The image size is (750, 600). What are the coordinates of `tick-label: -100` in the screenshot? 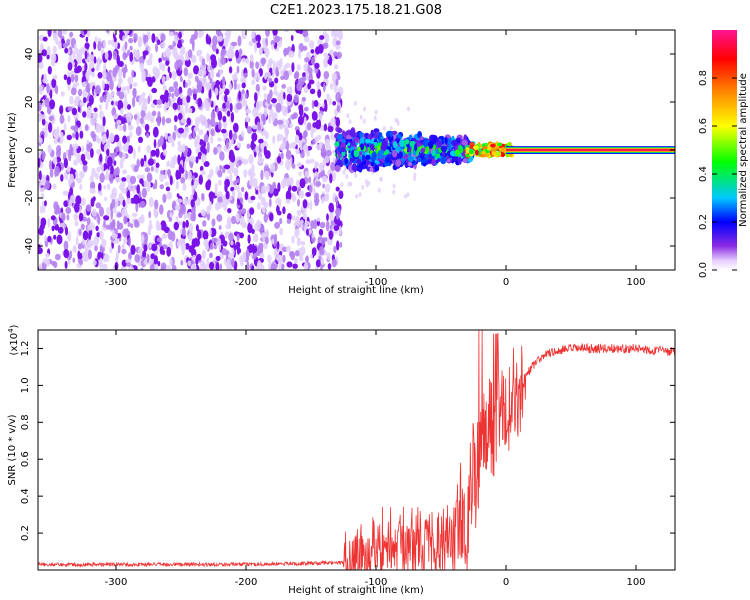 It's located at (376, 282).